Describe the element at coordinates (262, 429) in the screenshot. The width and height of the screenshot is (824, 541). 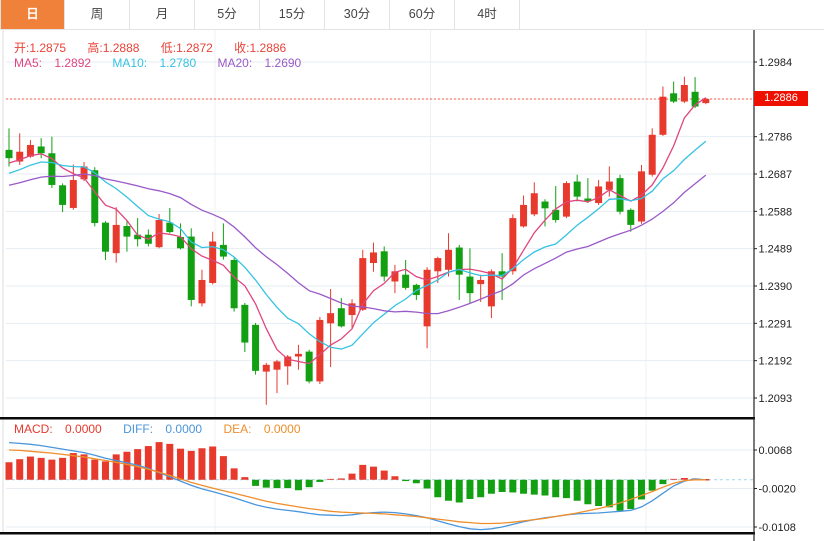
I see `dea-value: DEA: 0.0000` at that location.